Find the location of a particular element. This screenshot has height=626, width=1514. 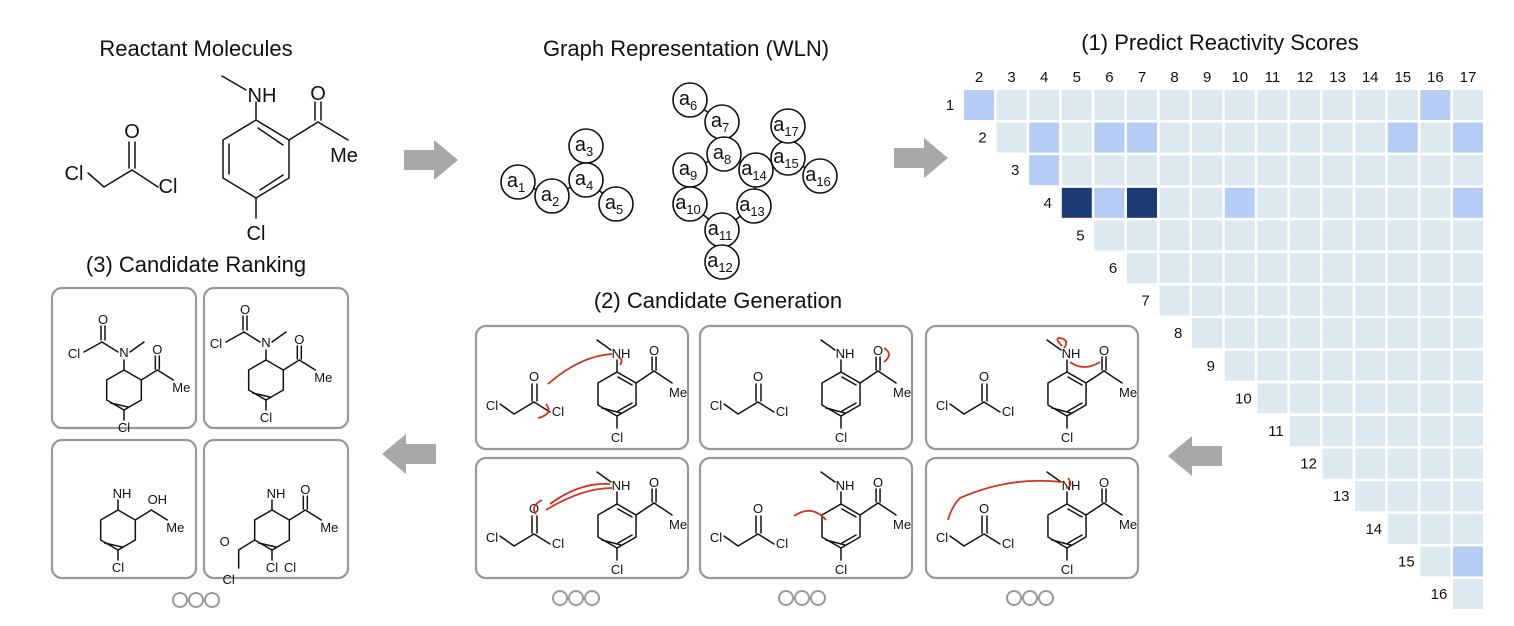

node-subscript: 13 is located at coordinates (757, 211).